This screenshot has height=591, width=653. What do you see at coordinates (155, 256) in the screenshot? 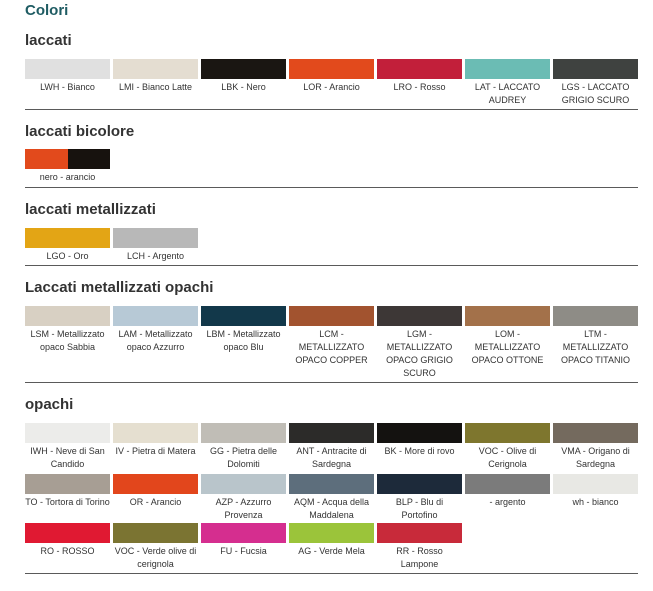
I see `swatch-label: LCH - Argento` at bounding box center [155, 256].